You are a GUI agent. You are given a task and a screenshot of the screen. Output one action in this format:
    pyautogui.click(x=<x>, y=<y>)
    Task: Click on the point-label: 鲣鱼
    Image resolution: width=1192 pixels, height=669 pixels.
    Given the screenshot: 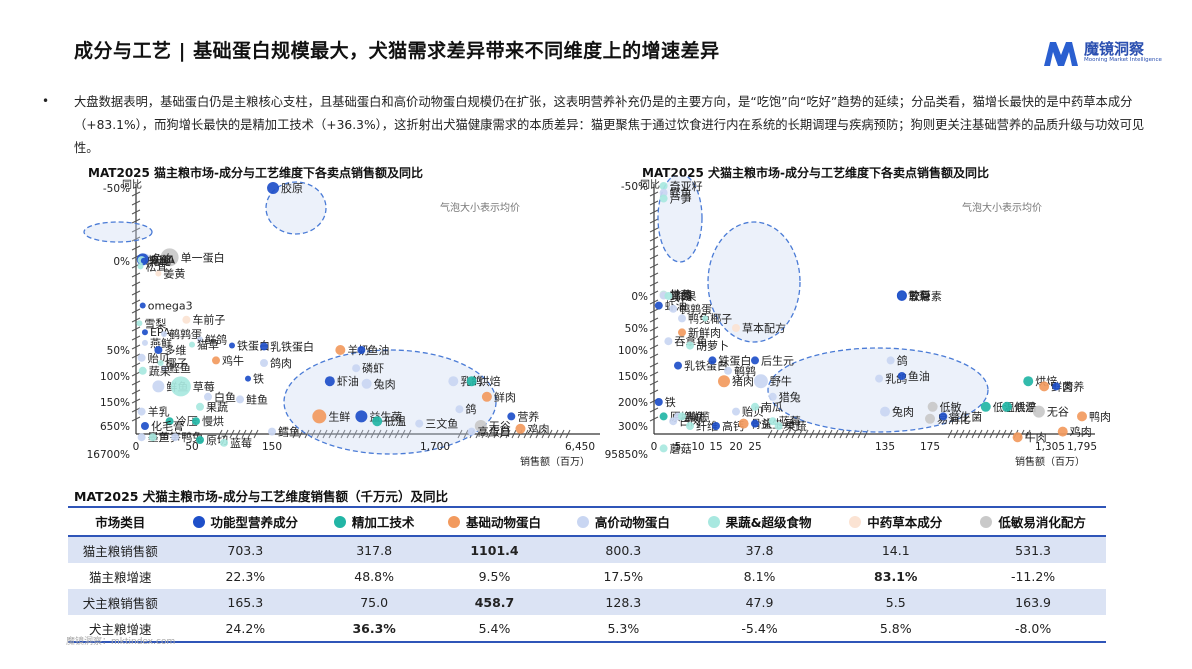 What is the action you would take?
    pyautogui.click(x=180, y=368)
    